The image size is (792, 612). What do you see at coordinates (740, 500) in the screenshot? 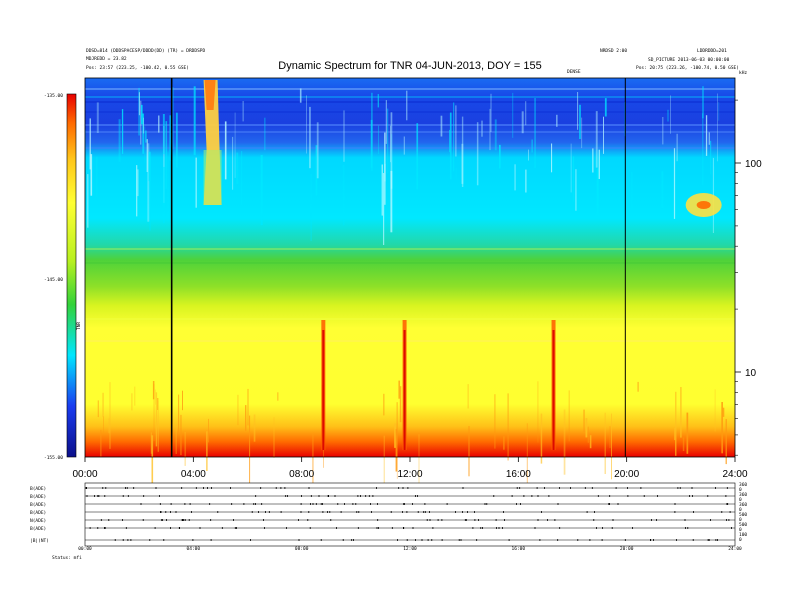
I see `ephemeris-right-label: 0` at bounding box center [740, 500].